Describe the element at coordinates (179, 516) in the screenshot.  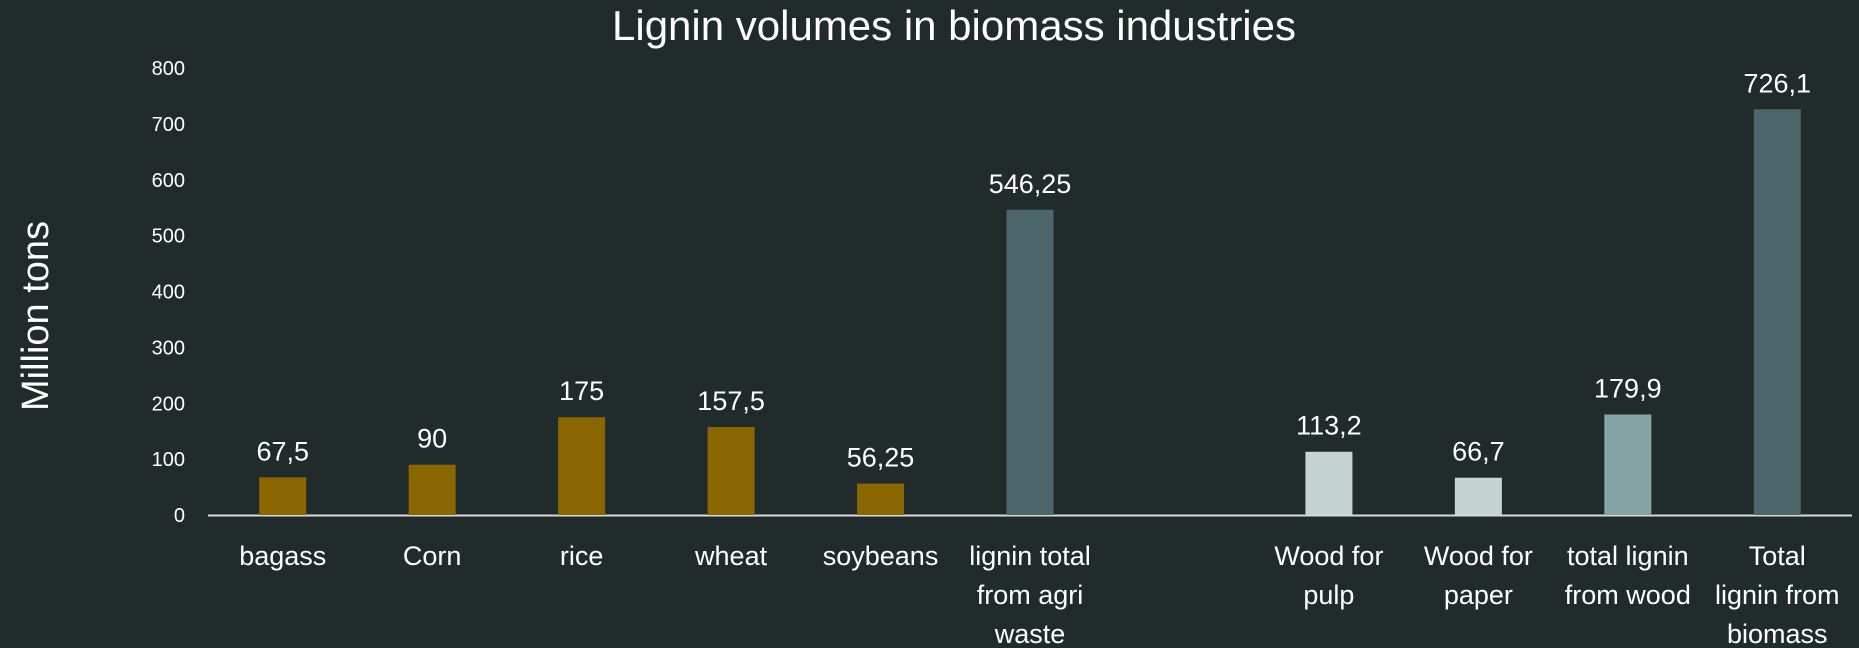
I see `y-tick-label: 0` at that location.